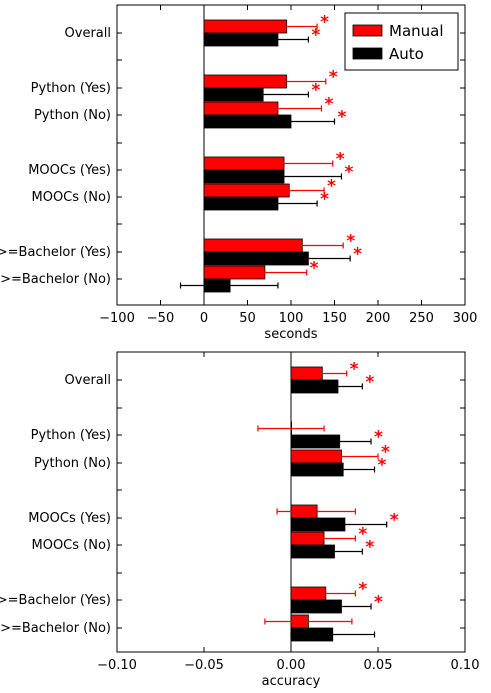 Image resolution: width=491 pixels, height=693 pixels. I want to click on x-tick-label: 200, so click(378, 318).